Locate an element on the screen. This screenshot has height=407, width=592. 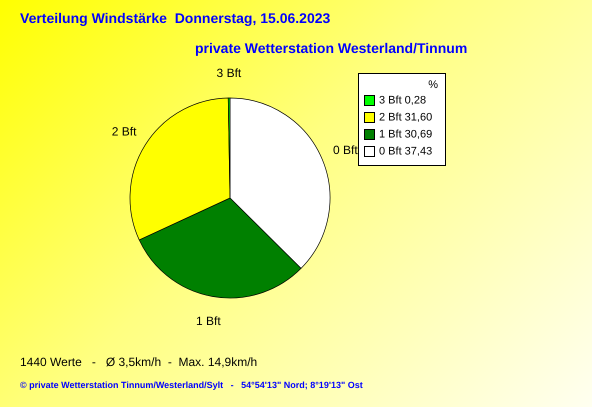
category-label: 2 Bft 31,60 is located at coordinates (405, 118).